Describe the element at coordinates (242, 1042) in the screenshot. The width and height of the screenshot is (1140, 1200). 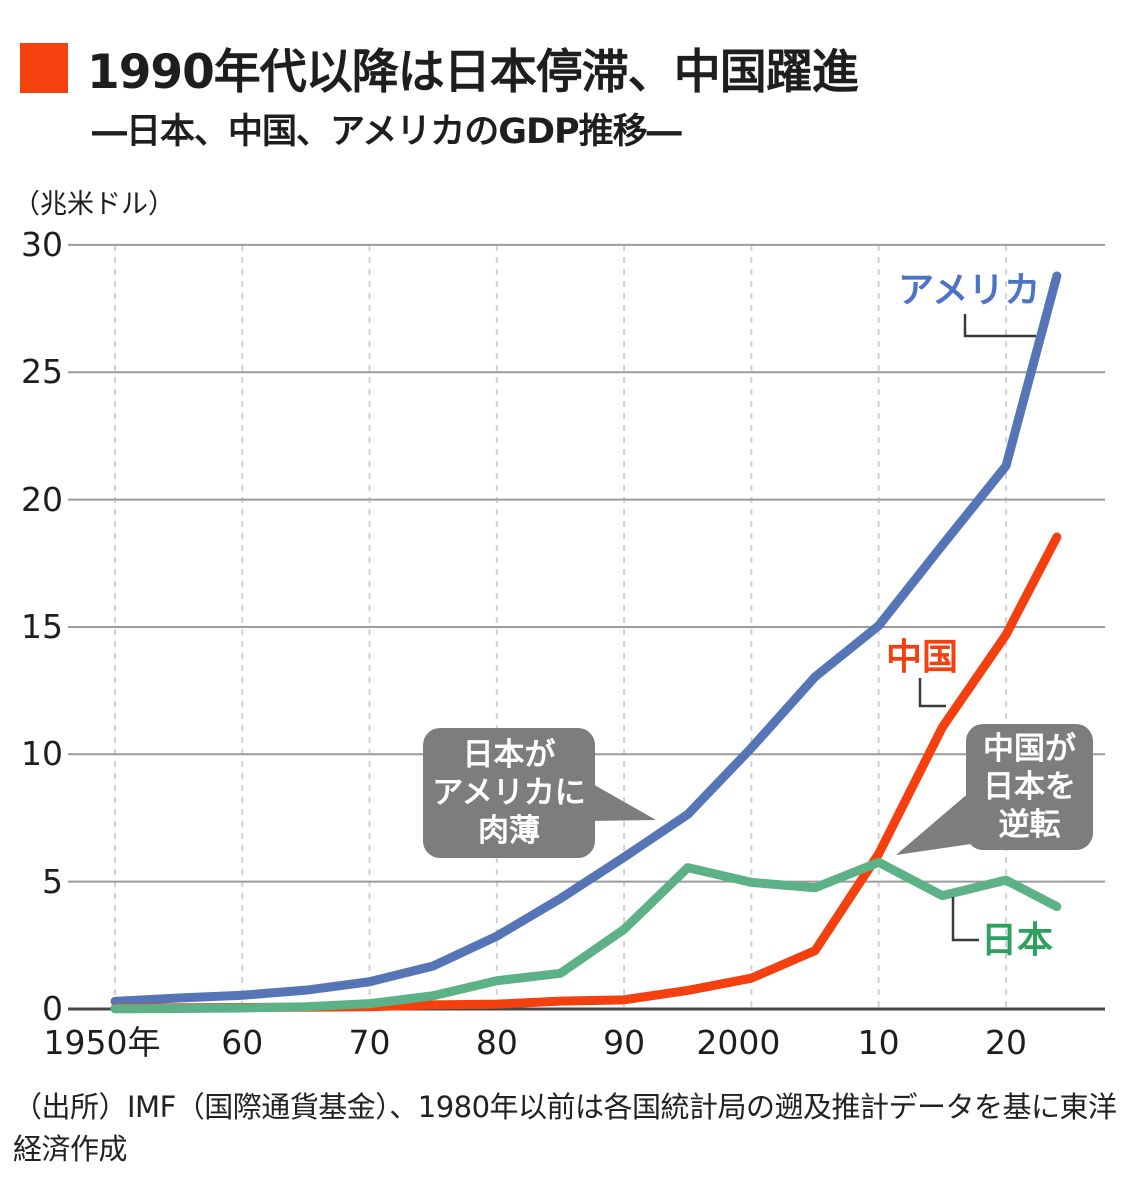
I see `x-tick-1960: 60` at that location.